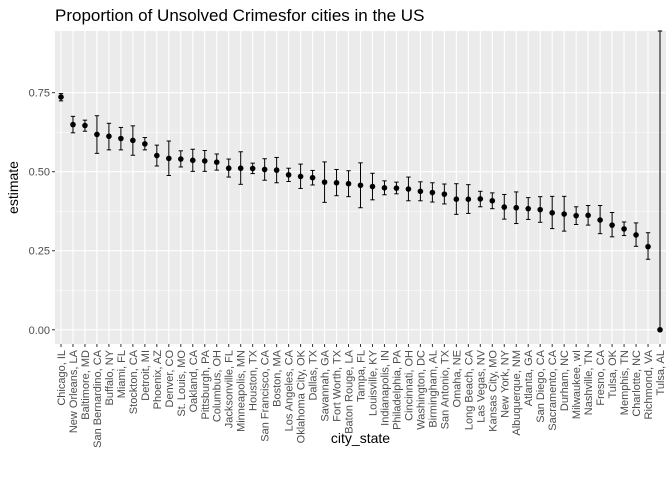 This screenshot has height=480, width=672. Describe the element at coordinates (42, 212) in the screenshot. I see `y-axis: 0.00 0.25 0.50 0.75` at that location.